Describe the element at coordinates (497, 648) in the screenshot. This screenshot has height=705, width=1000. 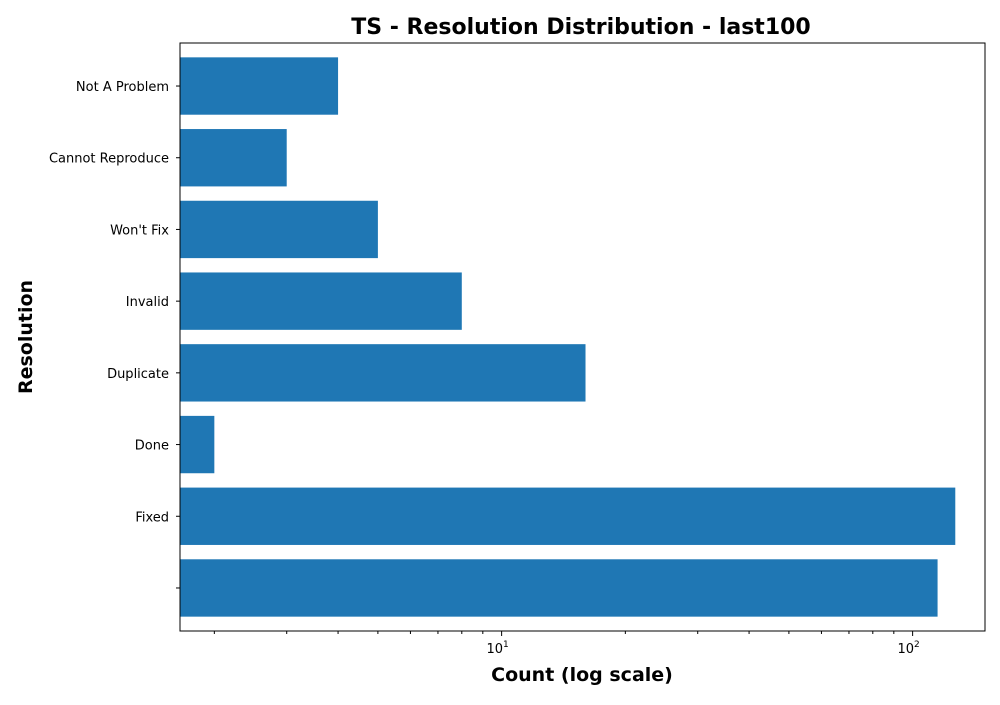
I see `x-tick-label: 10¹` at that location.